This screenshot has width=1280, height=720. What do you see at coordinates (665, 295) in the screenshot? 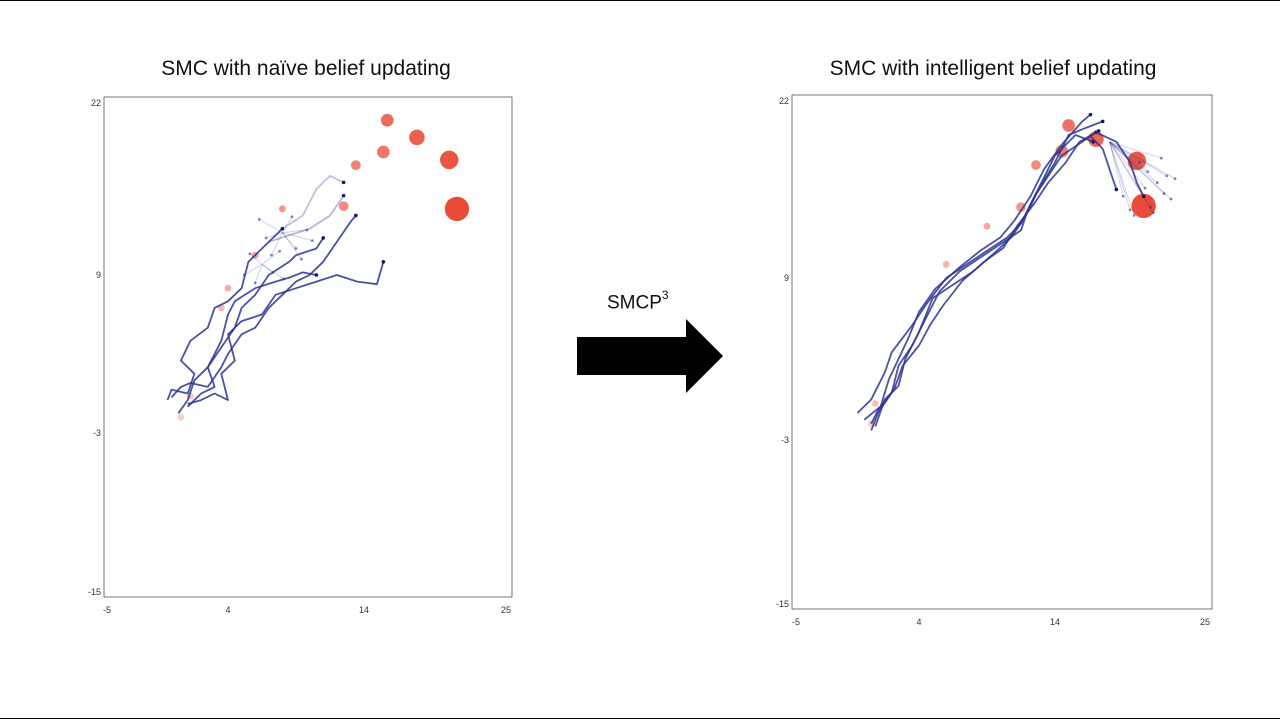
I see `transform-superscript: 3` at bounding box center [665, 295].